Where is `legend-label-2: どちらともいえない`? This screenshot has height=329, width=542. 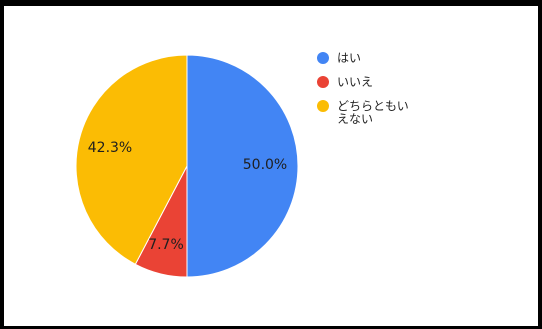 legend-label-2: どちらともいえない is located at coordinates (373, 112).